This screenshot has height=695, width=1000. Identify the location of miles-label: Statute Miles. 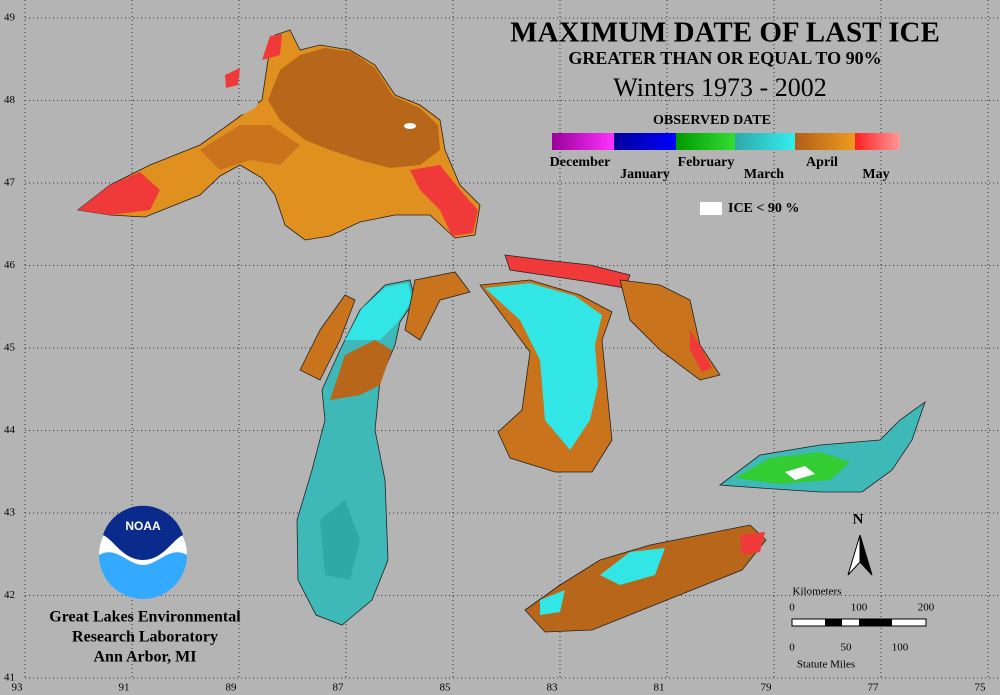
(826, 665).